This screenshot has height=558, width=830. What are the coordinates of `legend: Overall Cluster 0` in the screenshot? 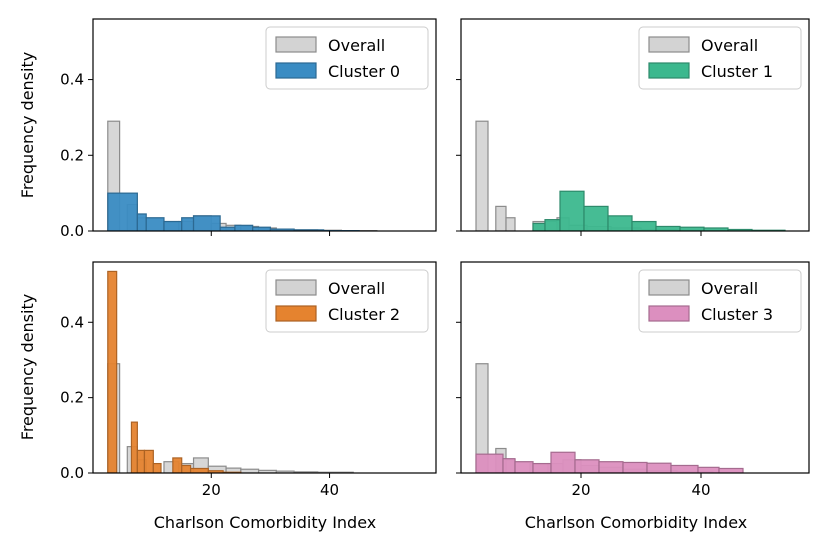 It's located at (347, 58).